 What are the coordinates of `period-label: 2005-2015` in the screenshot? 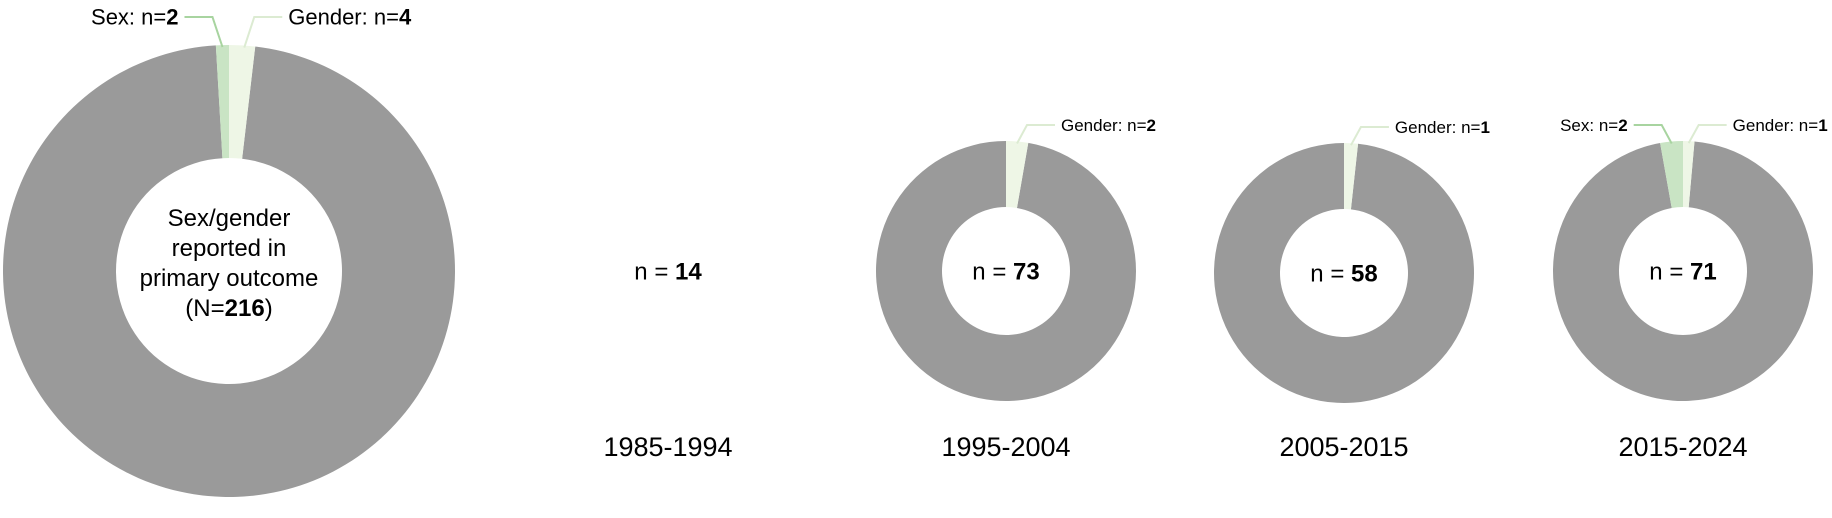 It's located at (1343, 447).